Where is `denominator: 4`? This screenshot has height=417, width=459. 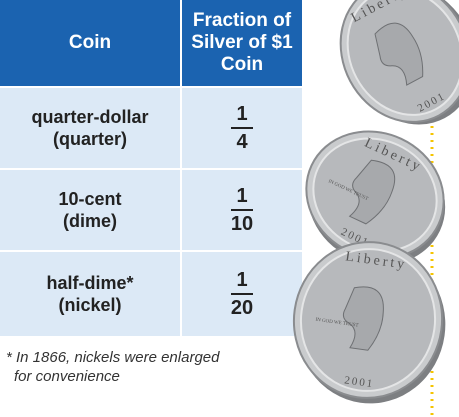
denominator: 4 is located at coordinates (242, 142).